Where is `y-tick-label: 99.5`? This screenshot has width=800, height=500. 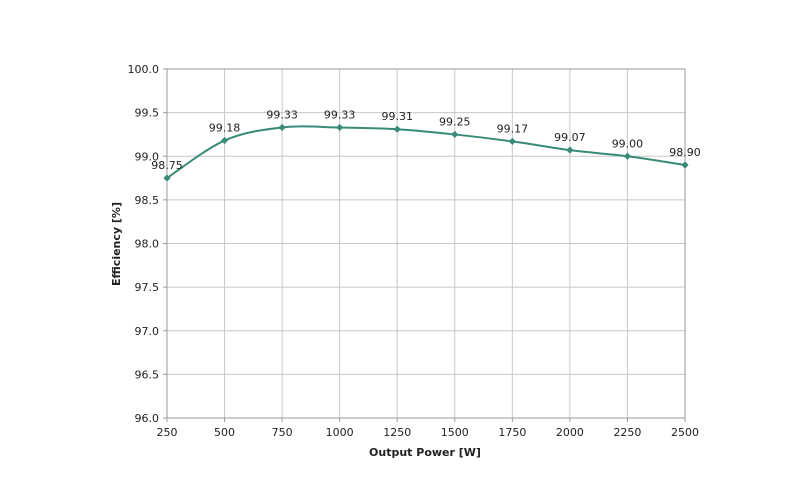
y-tick-label: 99.5 is located at coordinates (147, 113).